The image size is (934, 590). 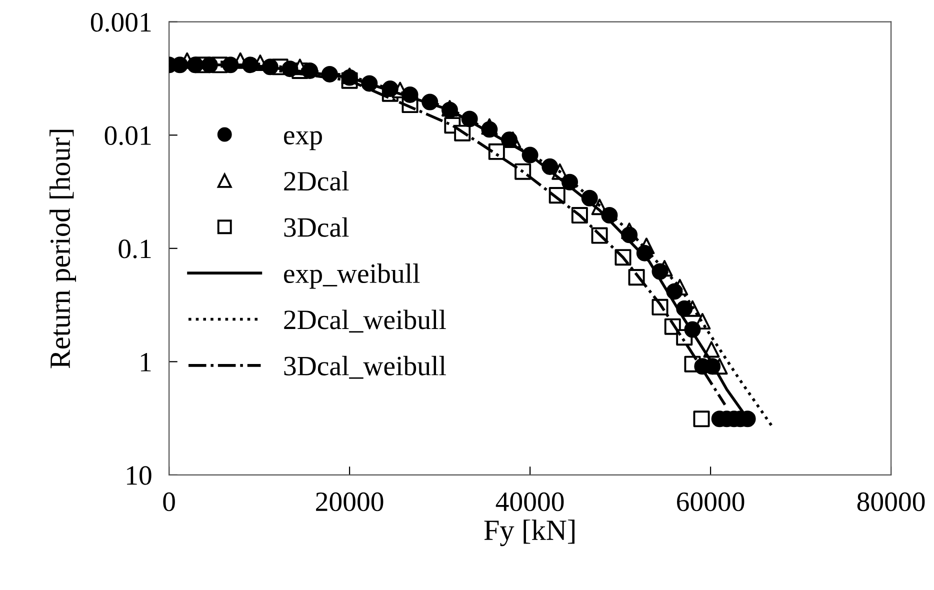 I want to click on y-tick-label: 1, so click(x=145, y=362).